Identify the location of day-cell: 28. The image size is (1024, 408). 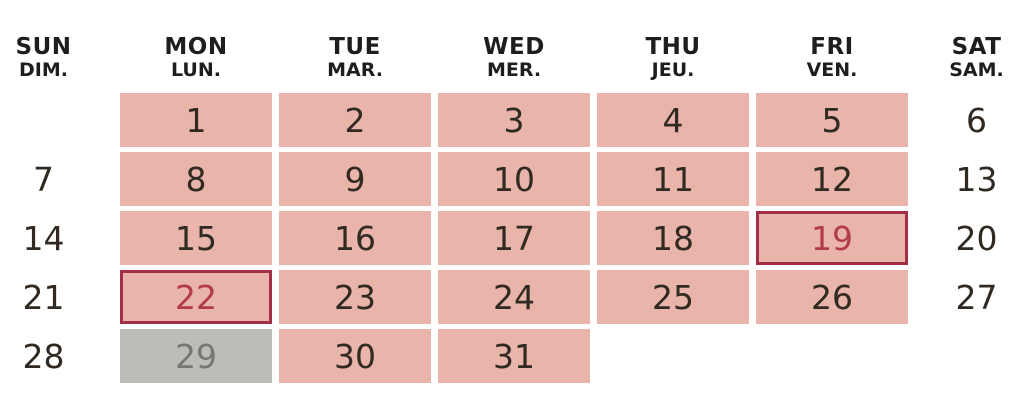
(43, 356).